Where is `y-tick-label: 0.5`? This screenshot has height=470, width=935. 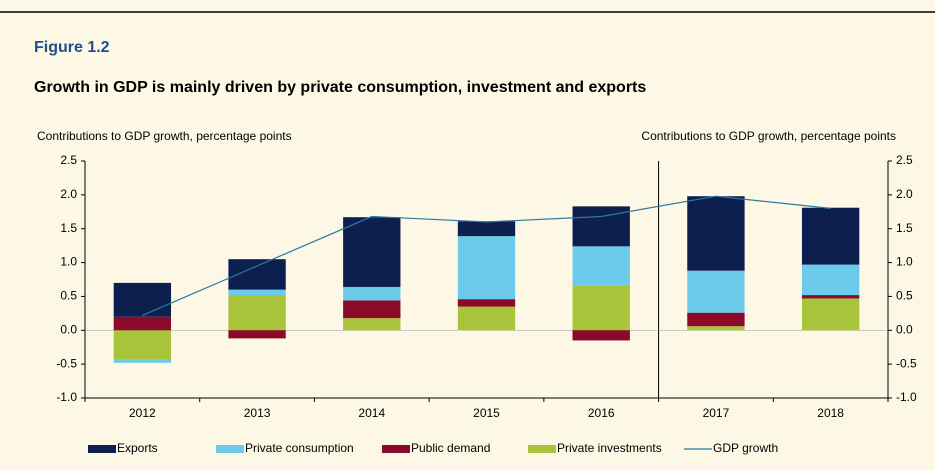
y-tick-label: 0.5 is located at coordinates (68, 296).